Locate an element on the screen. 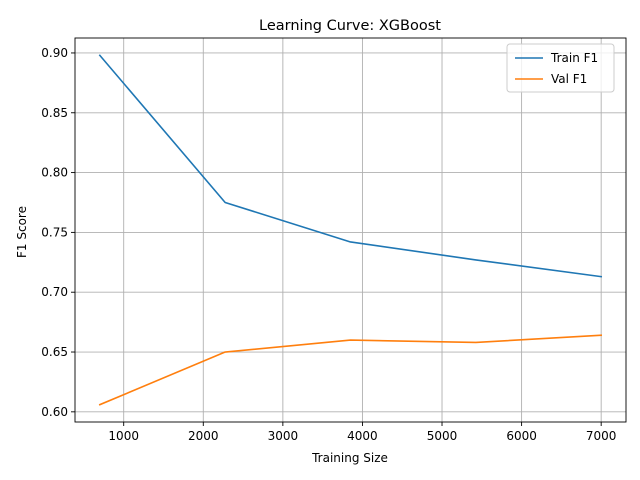 Image resolution: width=640 pixels, height=480 pixels. x-axis-label: Training Size is located at coordinates (349, 458).